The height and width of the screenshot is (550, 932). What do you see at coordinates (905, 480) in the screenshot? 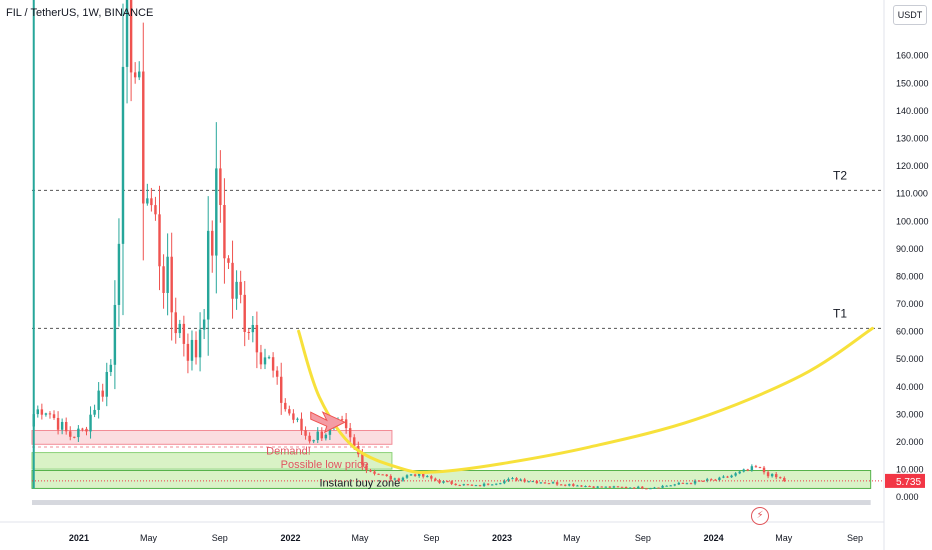
I see `current-price-badge` at bounding box center [905, 480].